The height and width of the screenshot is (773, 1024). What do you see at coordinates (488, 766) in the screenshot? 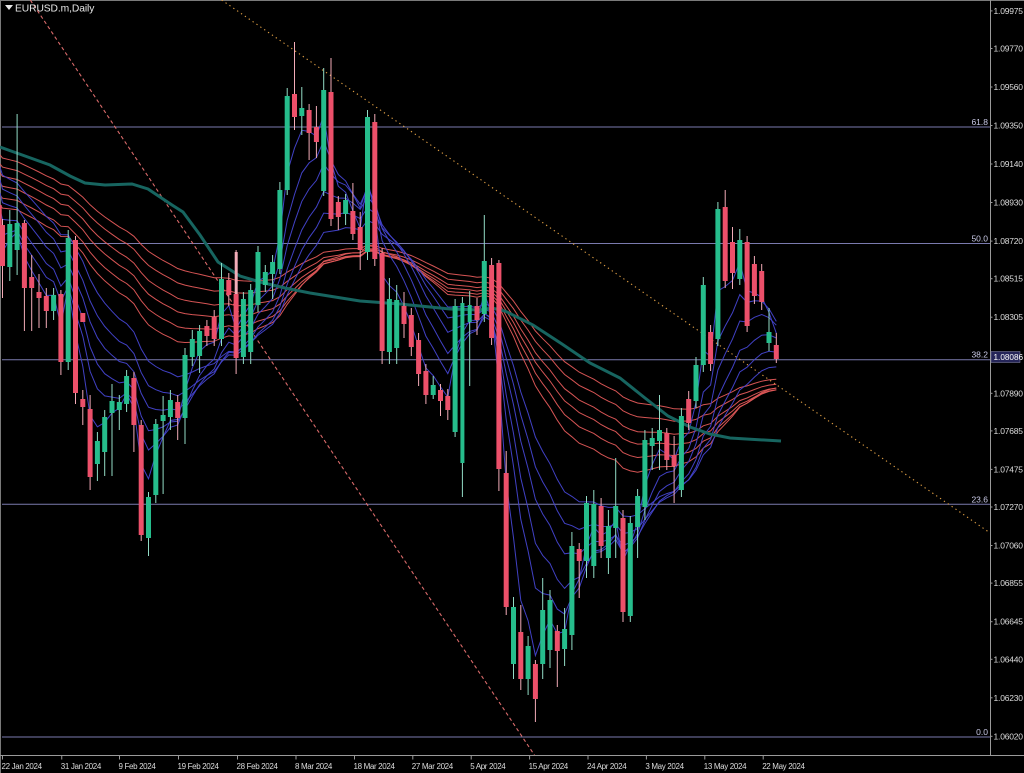
I see `svg-text: 5 Apr 2024` at bounding box center [488, 766].